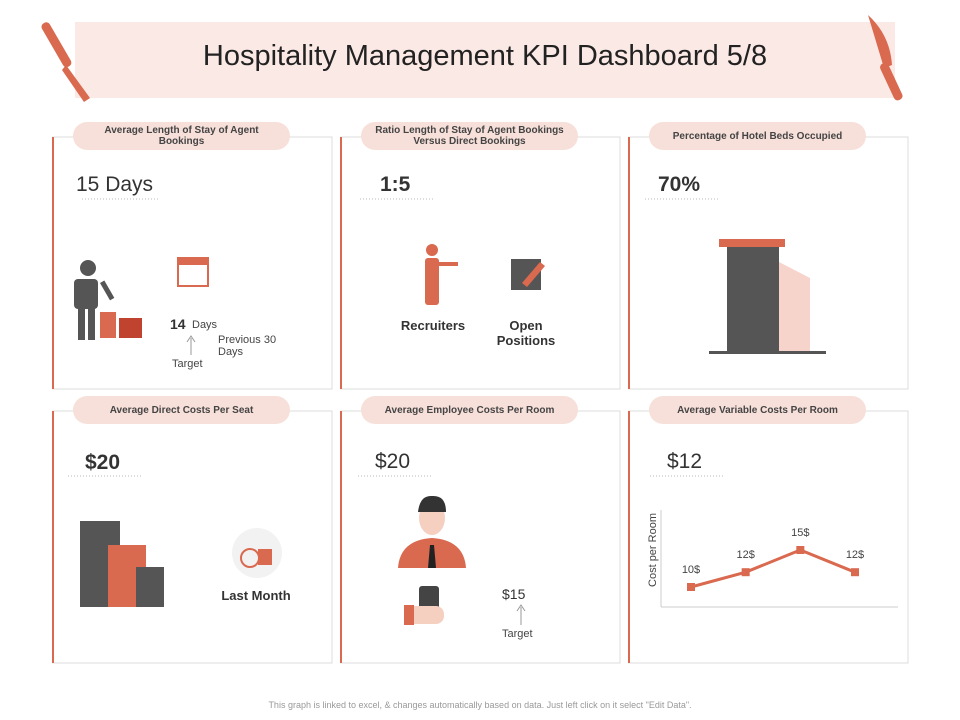  Describe the element at coordinates (178, 324) in the screenshot. I see `current-value: 14` at that location.